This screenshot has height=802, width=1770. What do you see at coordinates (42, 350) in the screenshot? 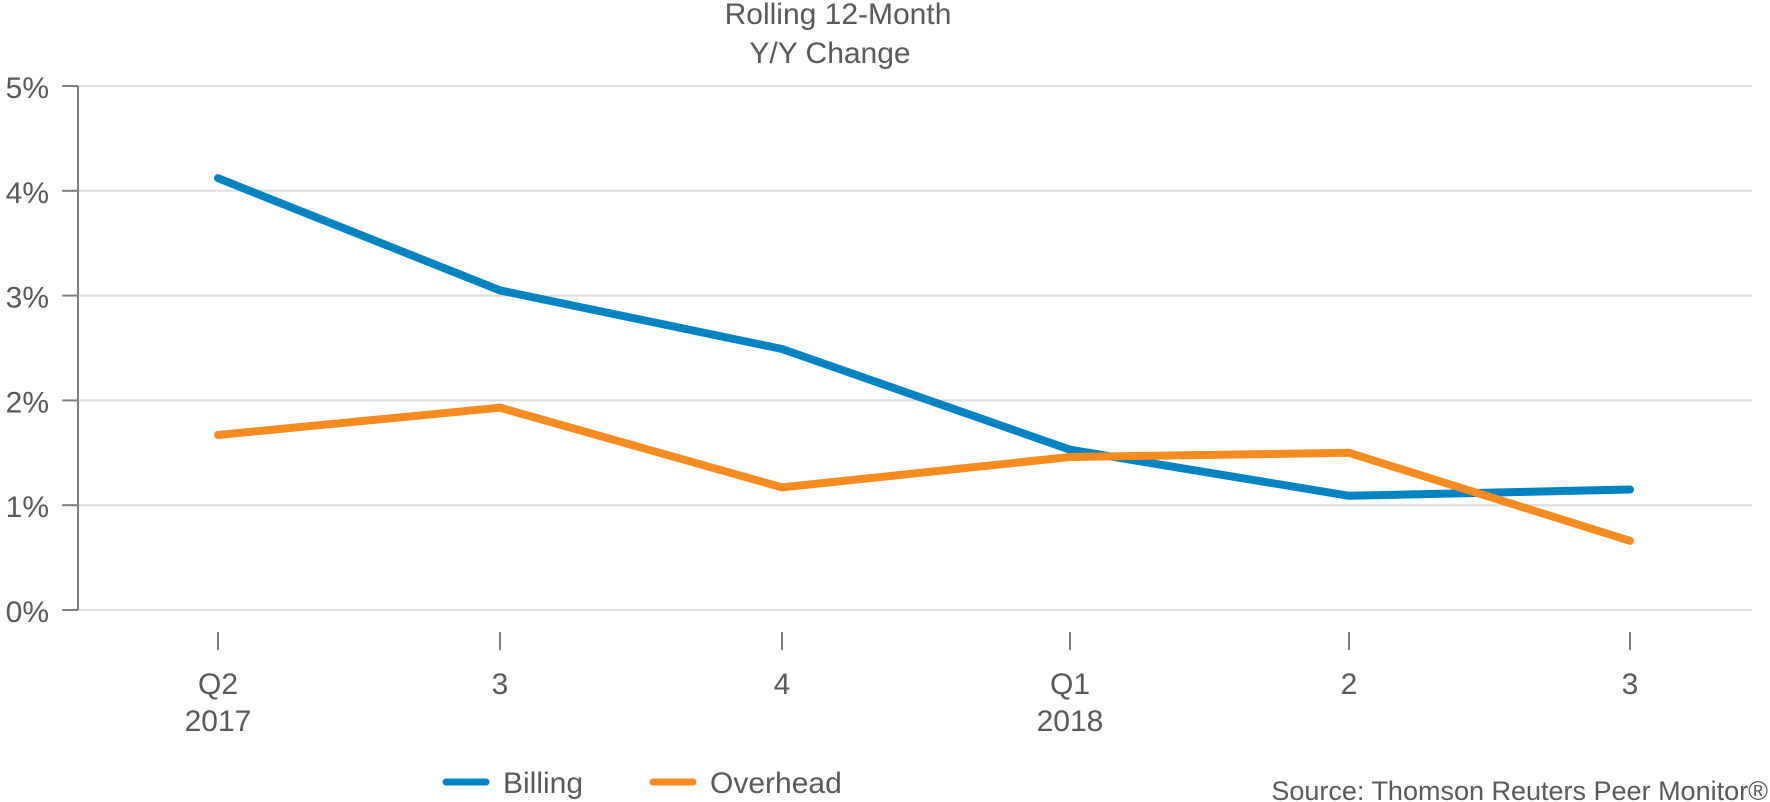
I see `y-axis: 0% 1% 2% 3% 4% 5%` at bounding box center [42, 350].